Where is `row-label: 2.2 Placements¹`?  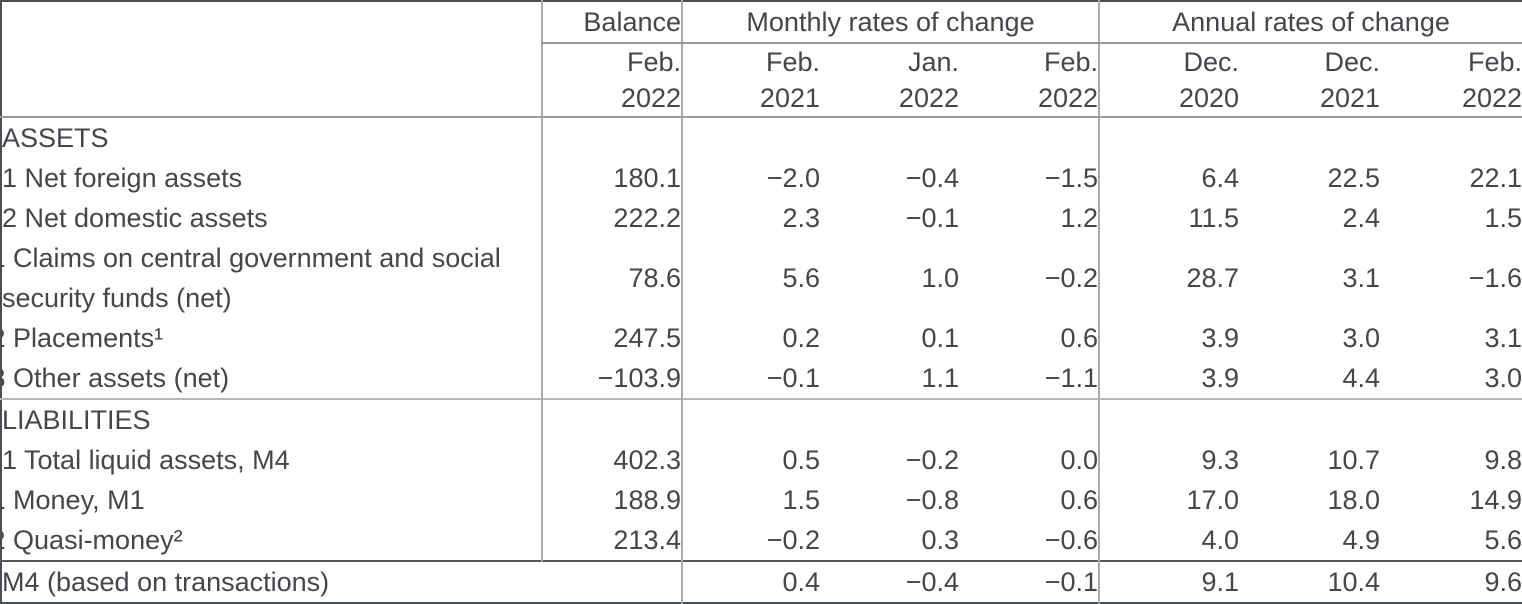
row-label: 2.2 Placements¹ is located at coordinates (82, 338).